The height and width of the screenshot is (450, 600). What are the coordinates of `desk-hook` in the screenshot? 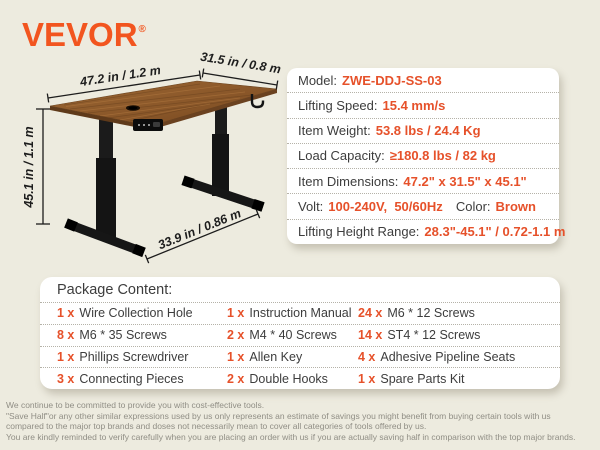 It's located at (257, 101).